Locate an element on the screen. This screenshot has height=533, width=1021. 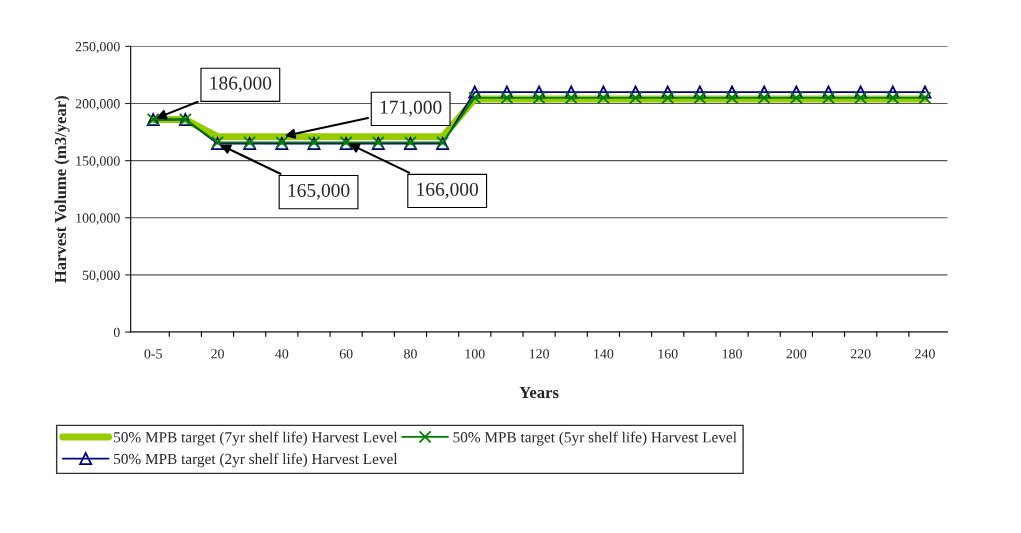
legend-label: 50% MPB target (7yr shelf life) Harvest Level is located at coordinates (256, 438).